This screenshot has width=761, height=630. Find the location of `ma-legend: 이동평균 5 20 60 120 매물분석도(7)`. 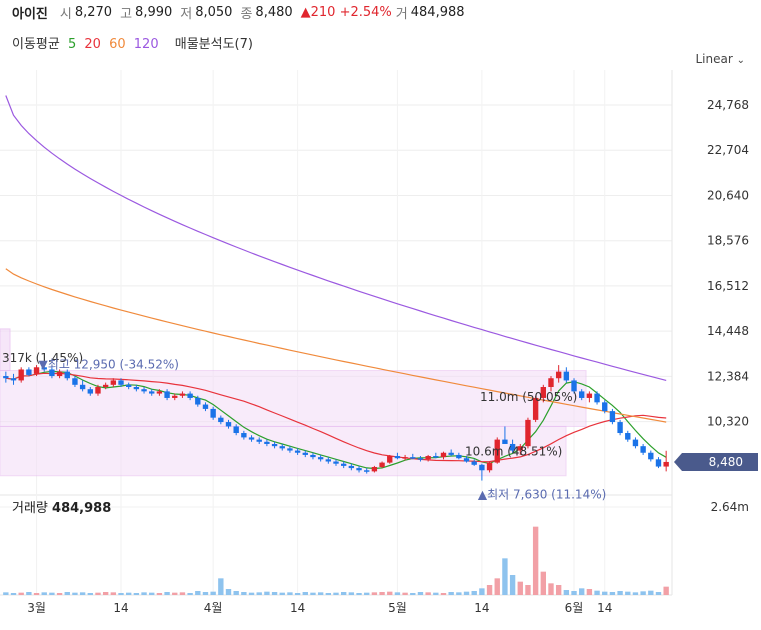

ma-legend: 이동평균 5 20 60 120 매물분석도(7) is located at coordinates (134, 42).